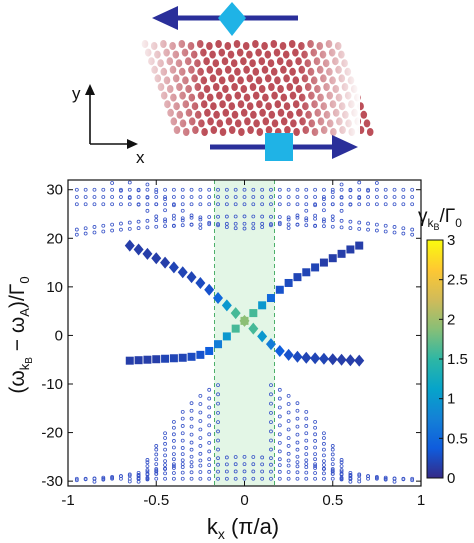 This screenshot has width=474, height=543. I want to click on data-series, so click(244, 303).